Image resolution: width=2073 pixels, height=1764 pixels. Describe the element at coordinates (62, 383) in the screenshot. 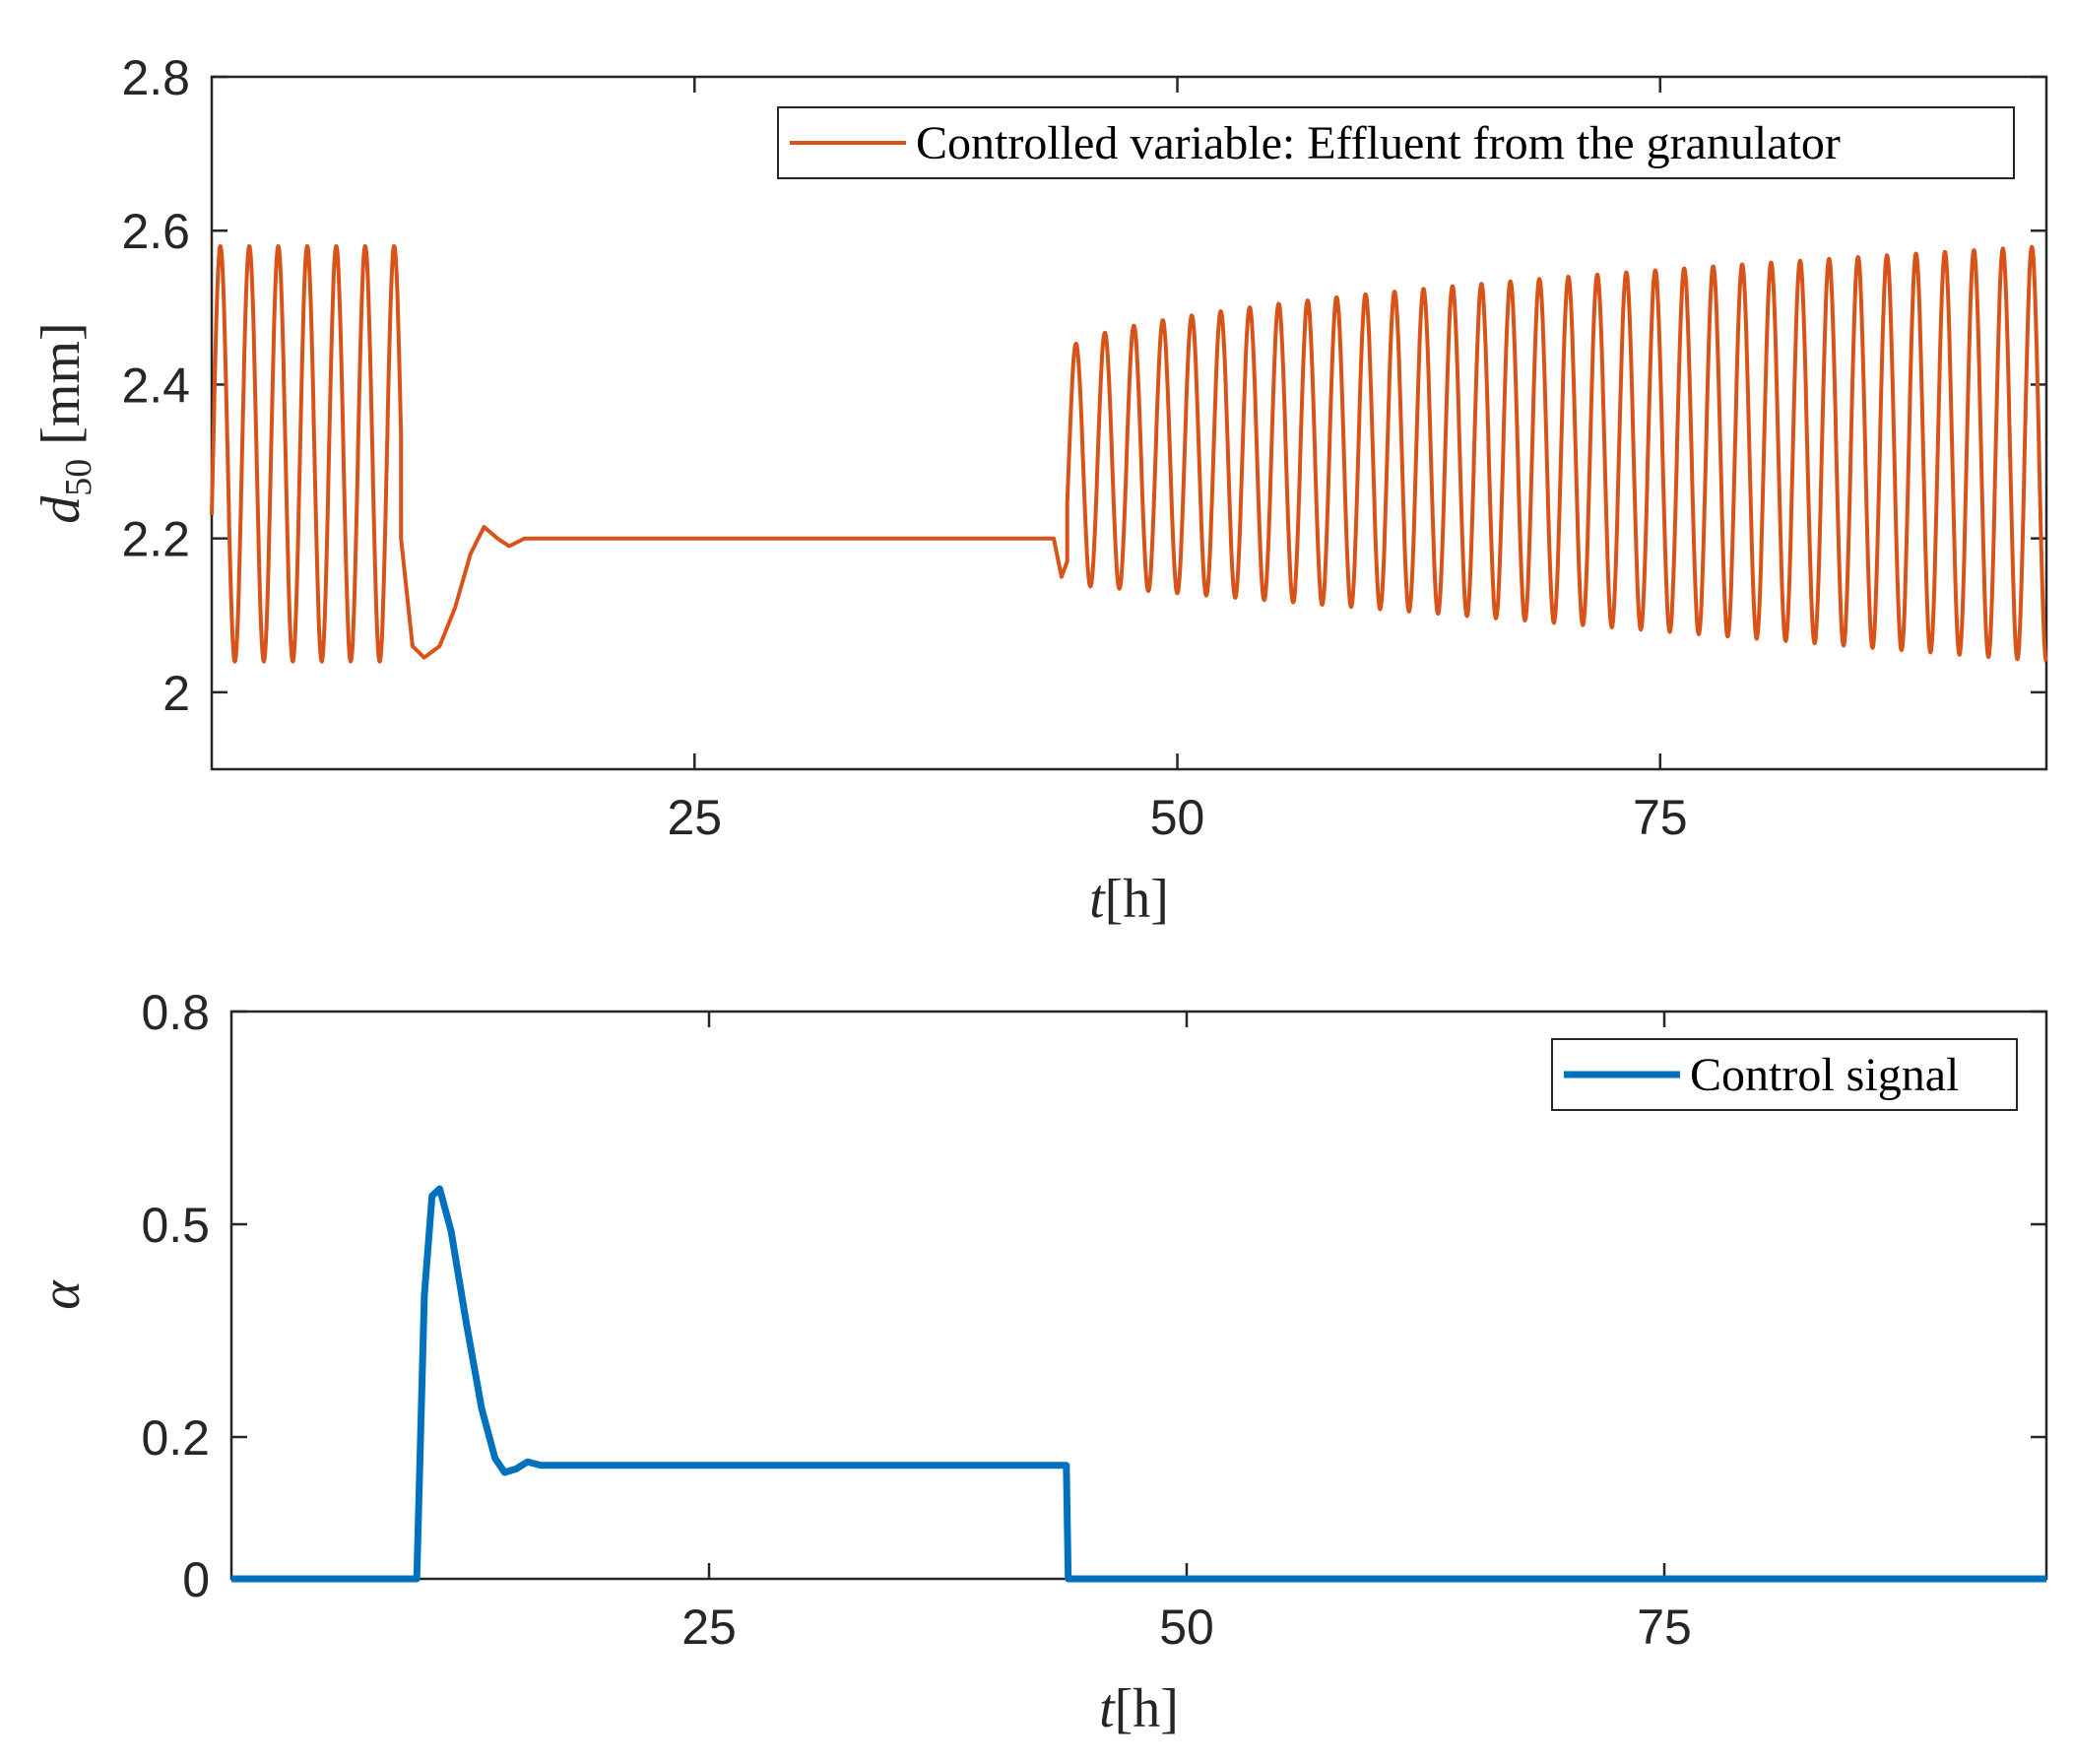

I see `y-axis-label-unit: [mm]` at that location.